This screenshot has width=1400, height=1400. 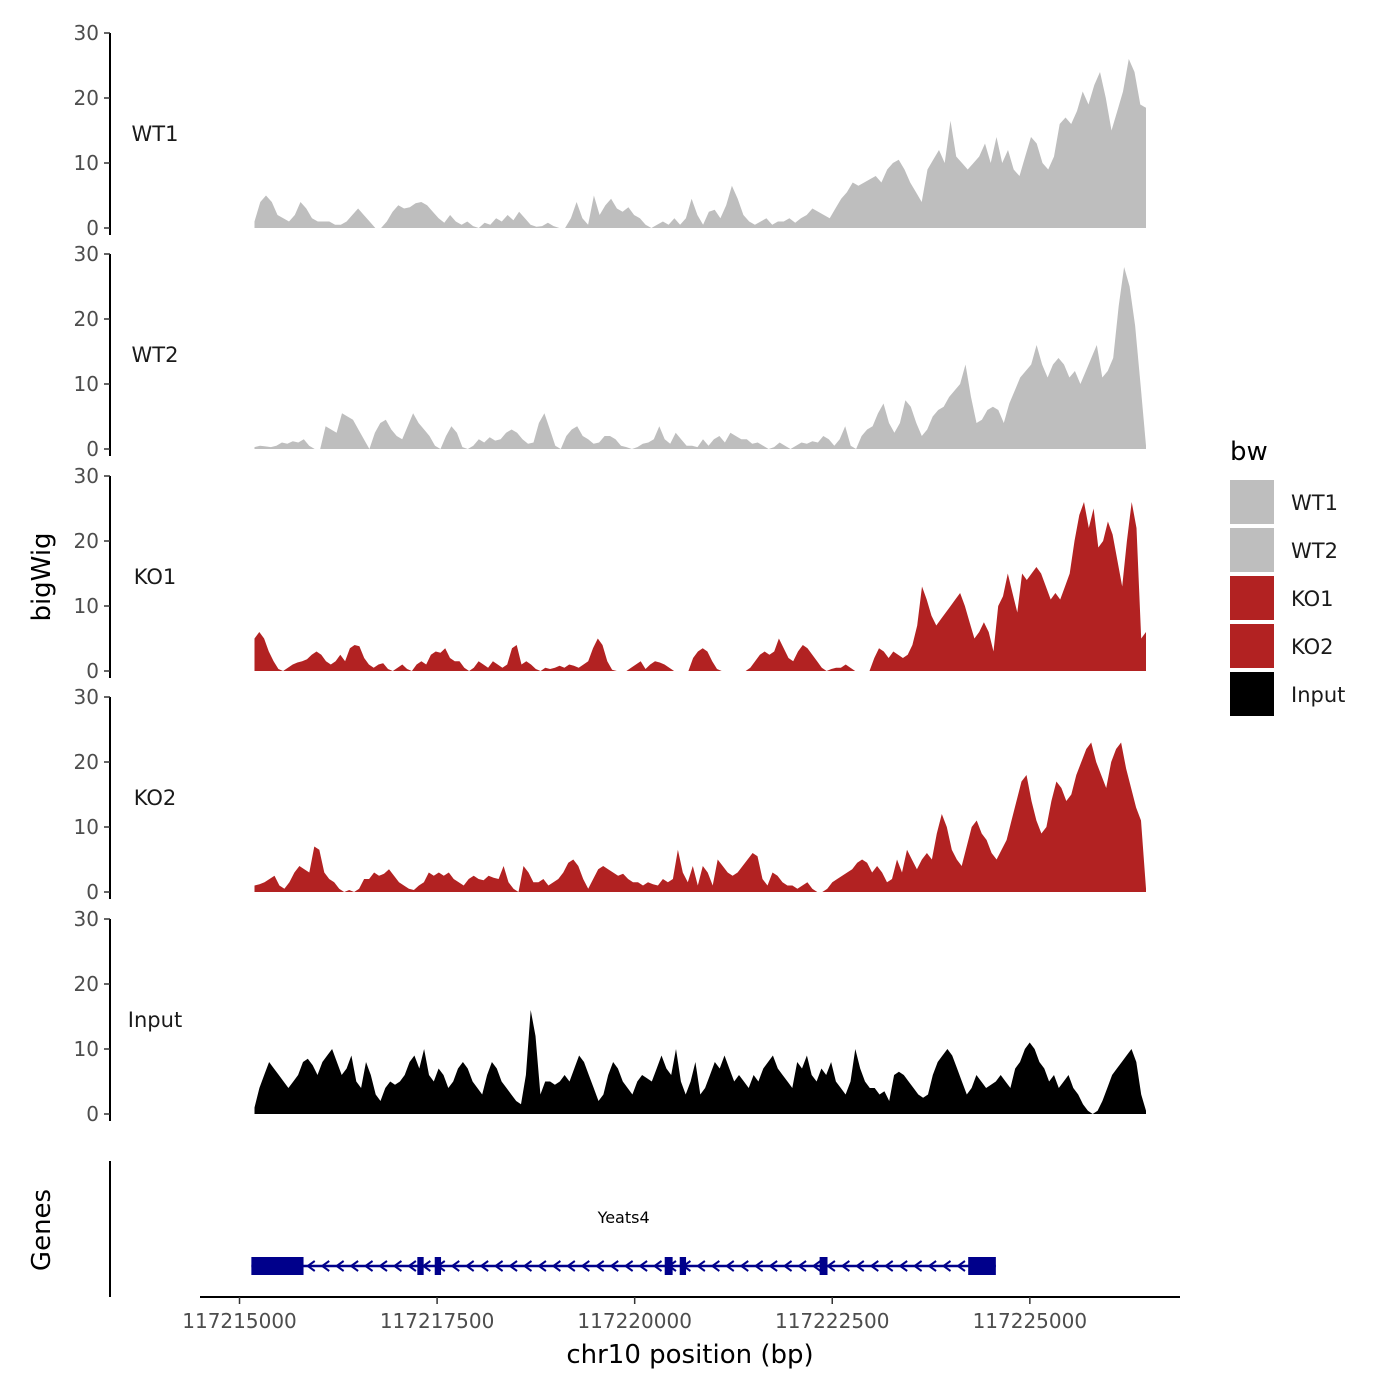 What do you see at coordinates (1314, 551) in the screenshot?
I see `legend-label-wt2: WT2` at bounding box center [1314, 551].